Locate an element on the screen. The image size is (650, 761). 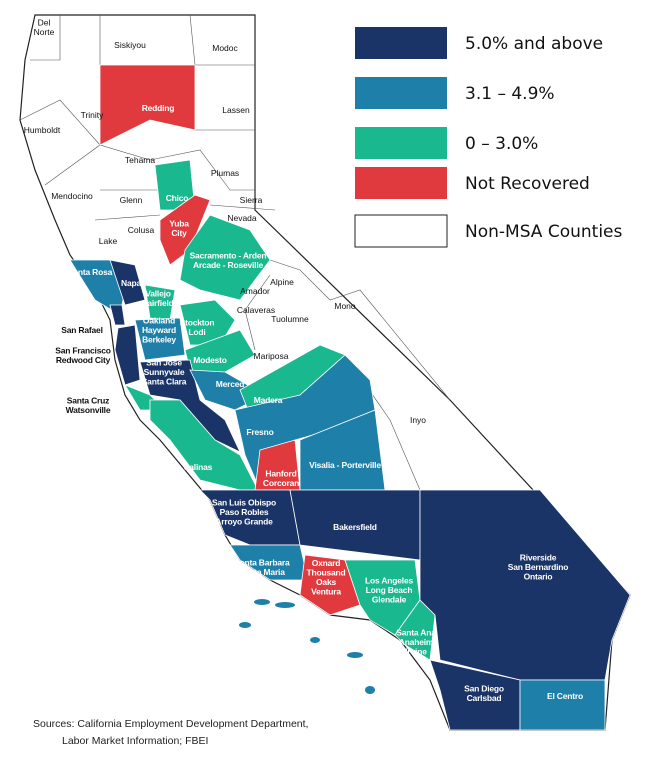
msa-label-line: Paso Robles is located at coordinates (244, 512).